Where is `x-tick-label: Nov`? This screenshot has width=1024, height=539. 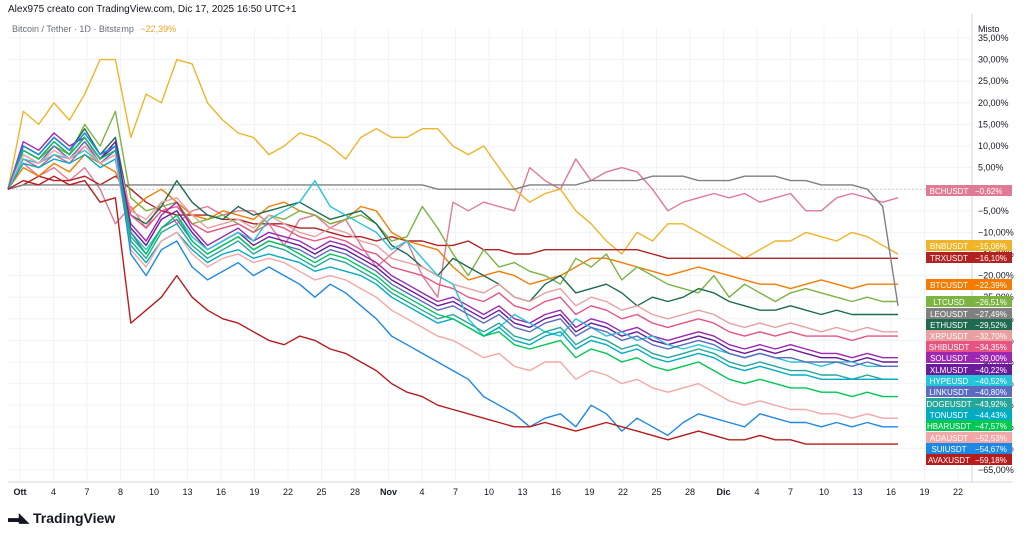 x-tick-label: Nov is located at coordinates (388, 492).